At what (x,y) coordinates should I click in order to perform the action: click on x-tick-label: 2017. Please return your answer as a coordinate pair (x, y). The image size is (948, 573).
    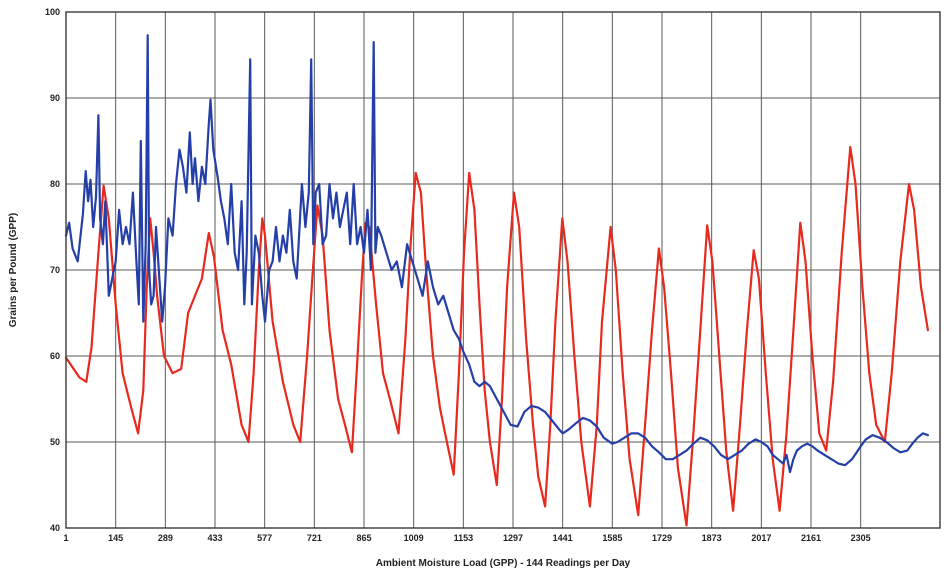
    Looking at the image, I should click on (761, 538).